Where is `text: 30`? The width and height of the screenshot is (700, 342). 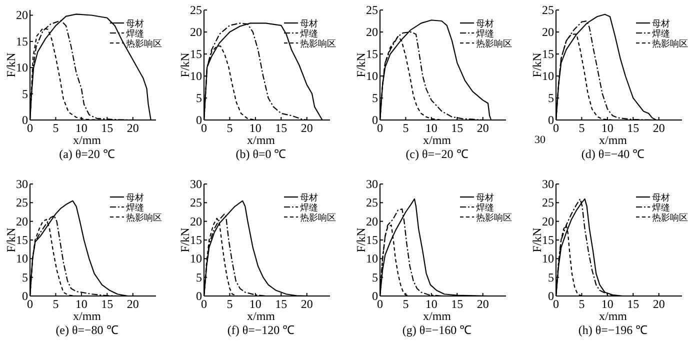 text: 30 is located at coordinates (540, 140).